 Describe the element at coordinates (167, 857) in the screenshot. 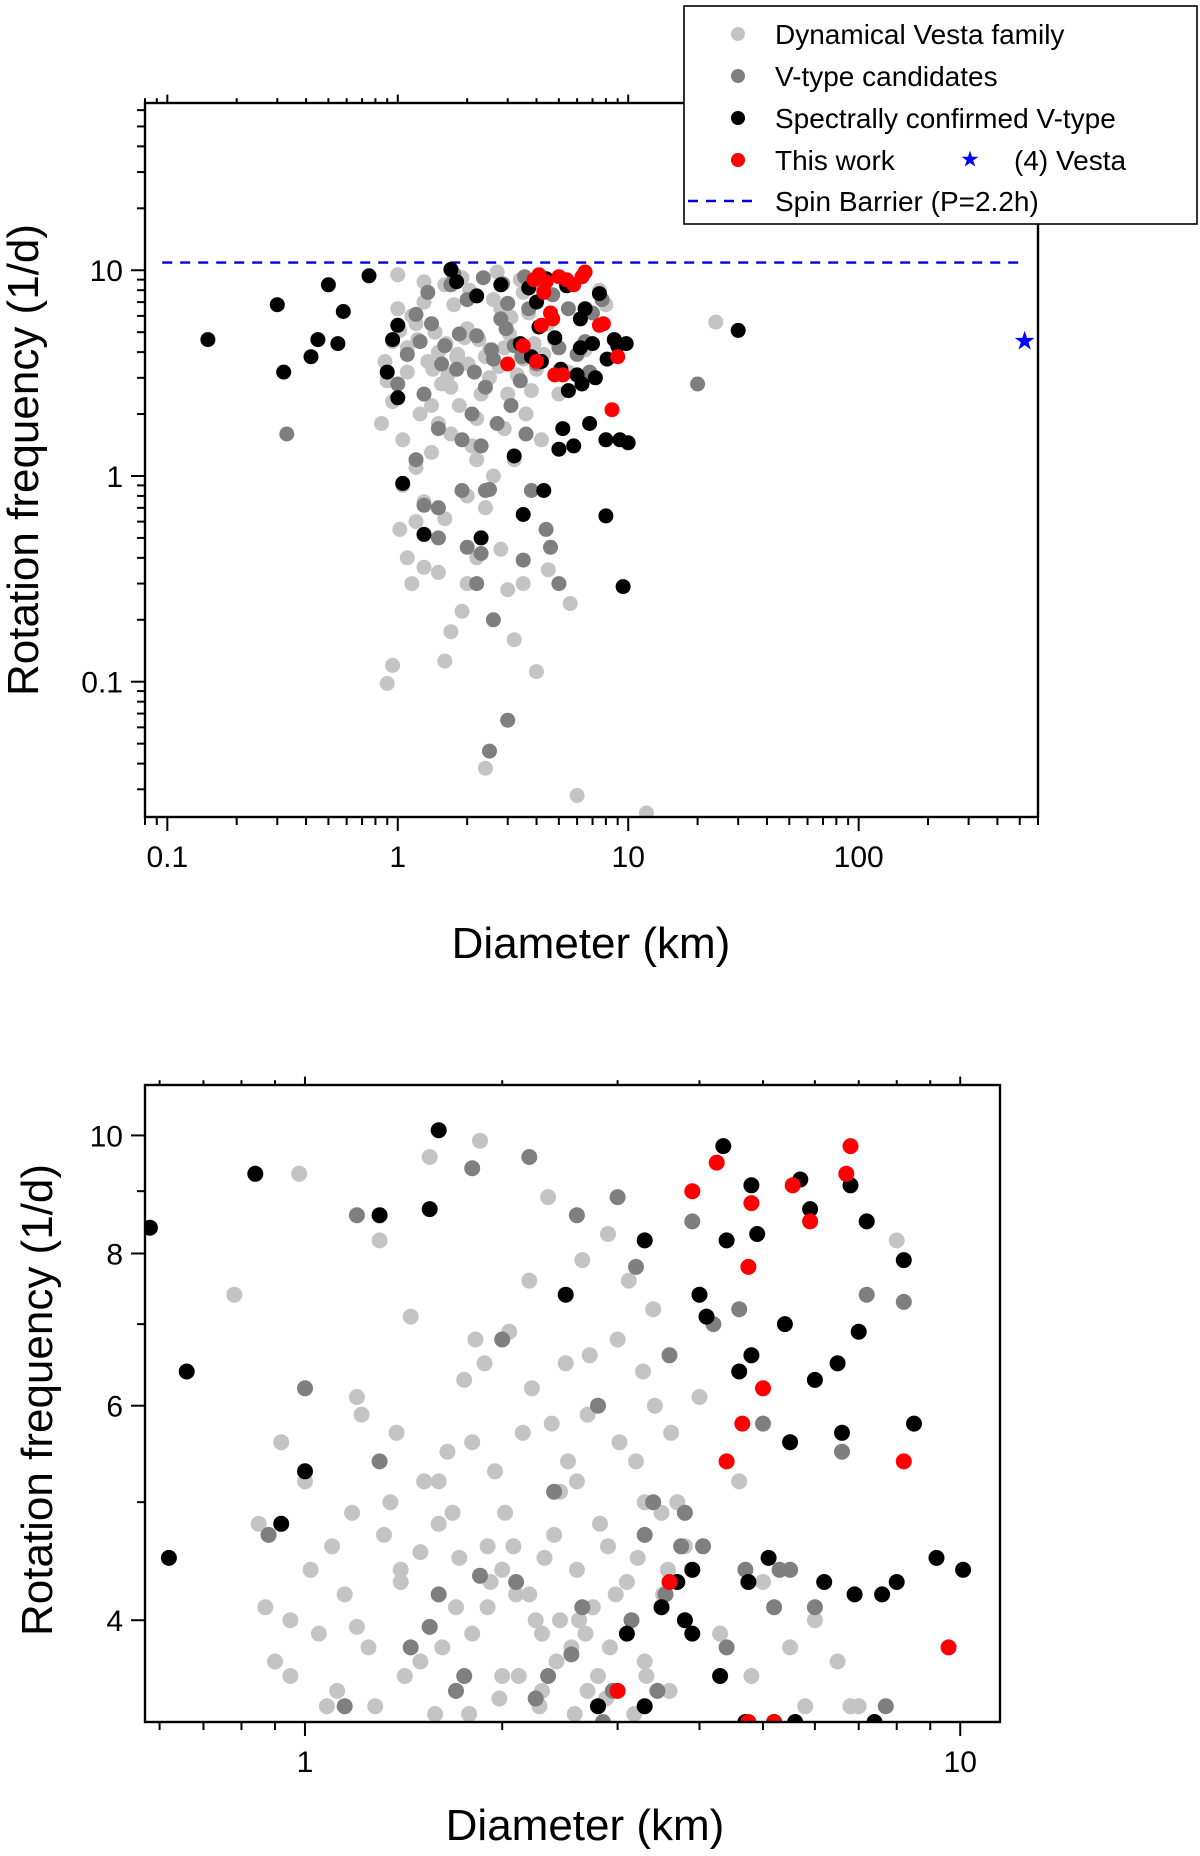

I see `top-x-tick-label: 0.1` at that location.